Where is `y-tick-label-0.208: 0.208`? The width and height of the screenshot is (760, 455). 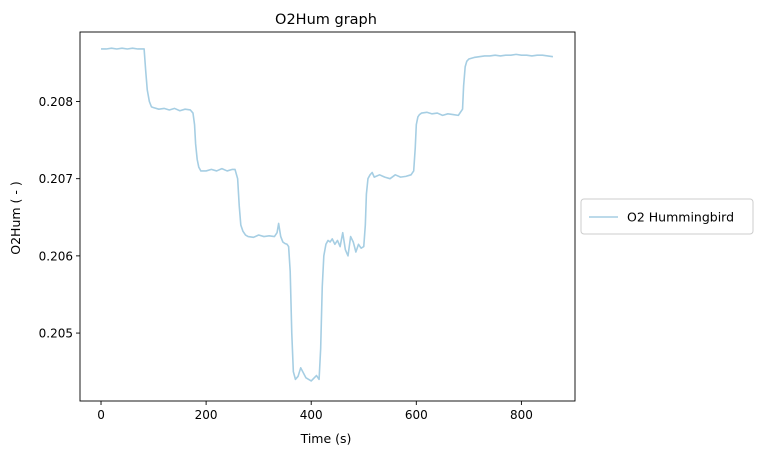 y-tick-label-0.208: 0.208 is located at coordinates (56, 102).